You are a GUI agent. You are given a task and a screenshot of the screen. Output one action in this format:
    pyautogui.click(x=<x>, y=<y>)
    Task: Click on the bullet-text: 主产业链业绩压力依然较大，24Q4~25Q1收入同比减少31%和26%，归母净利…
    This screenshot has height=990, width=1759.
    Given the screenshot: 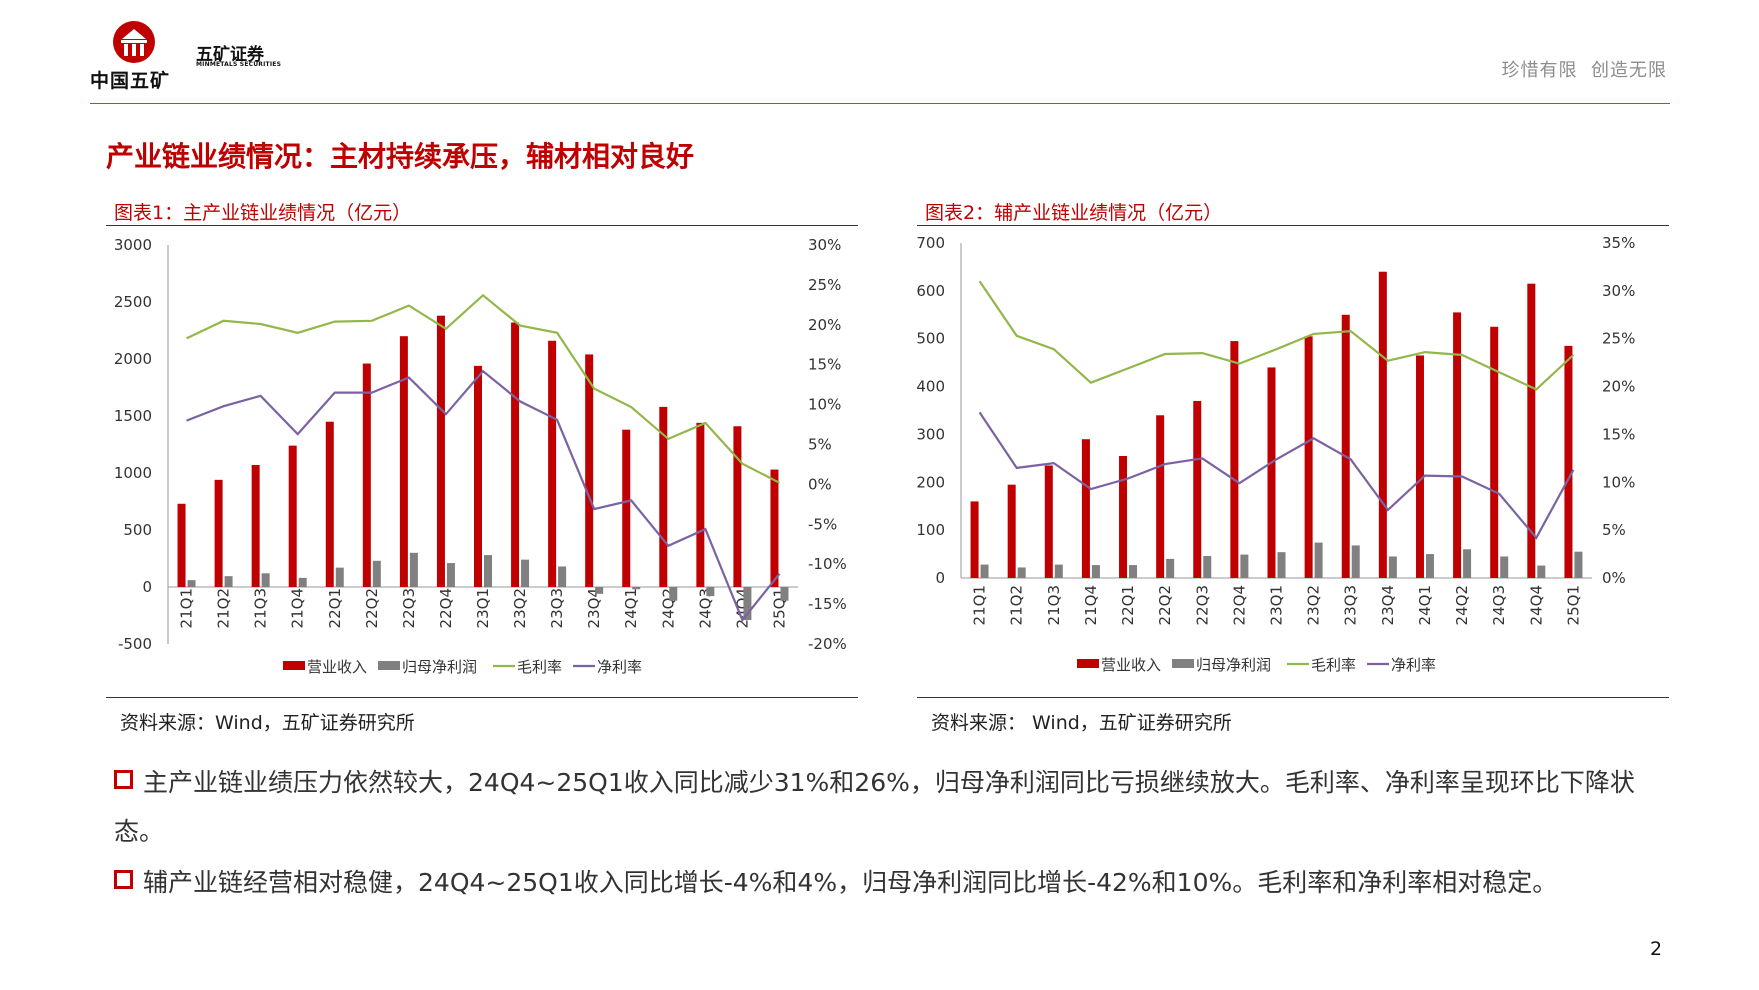 What is the action you would take?
    pyautogui.click(x=874, y=807)
    